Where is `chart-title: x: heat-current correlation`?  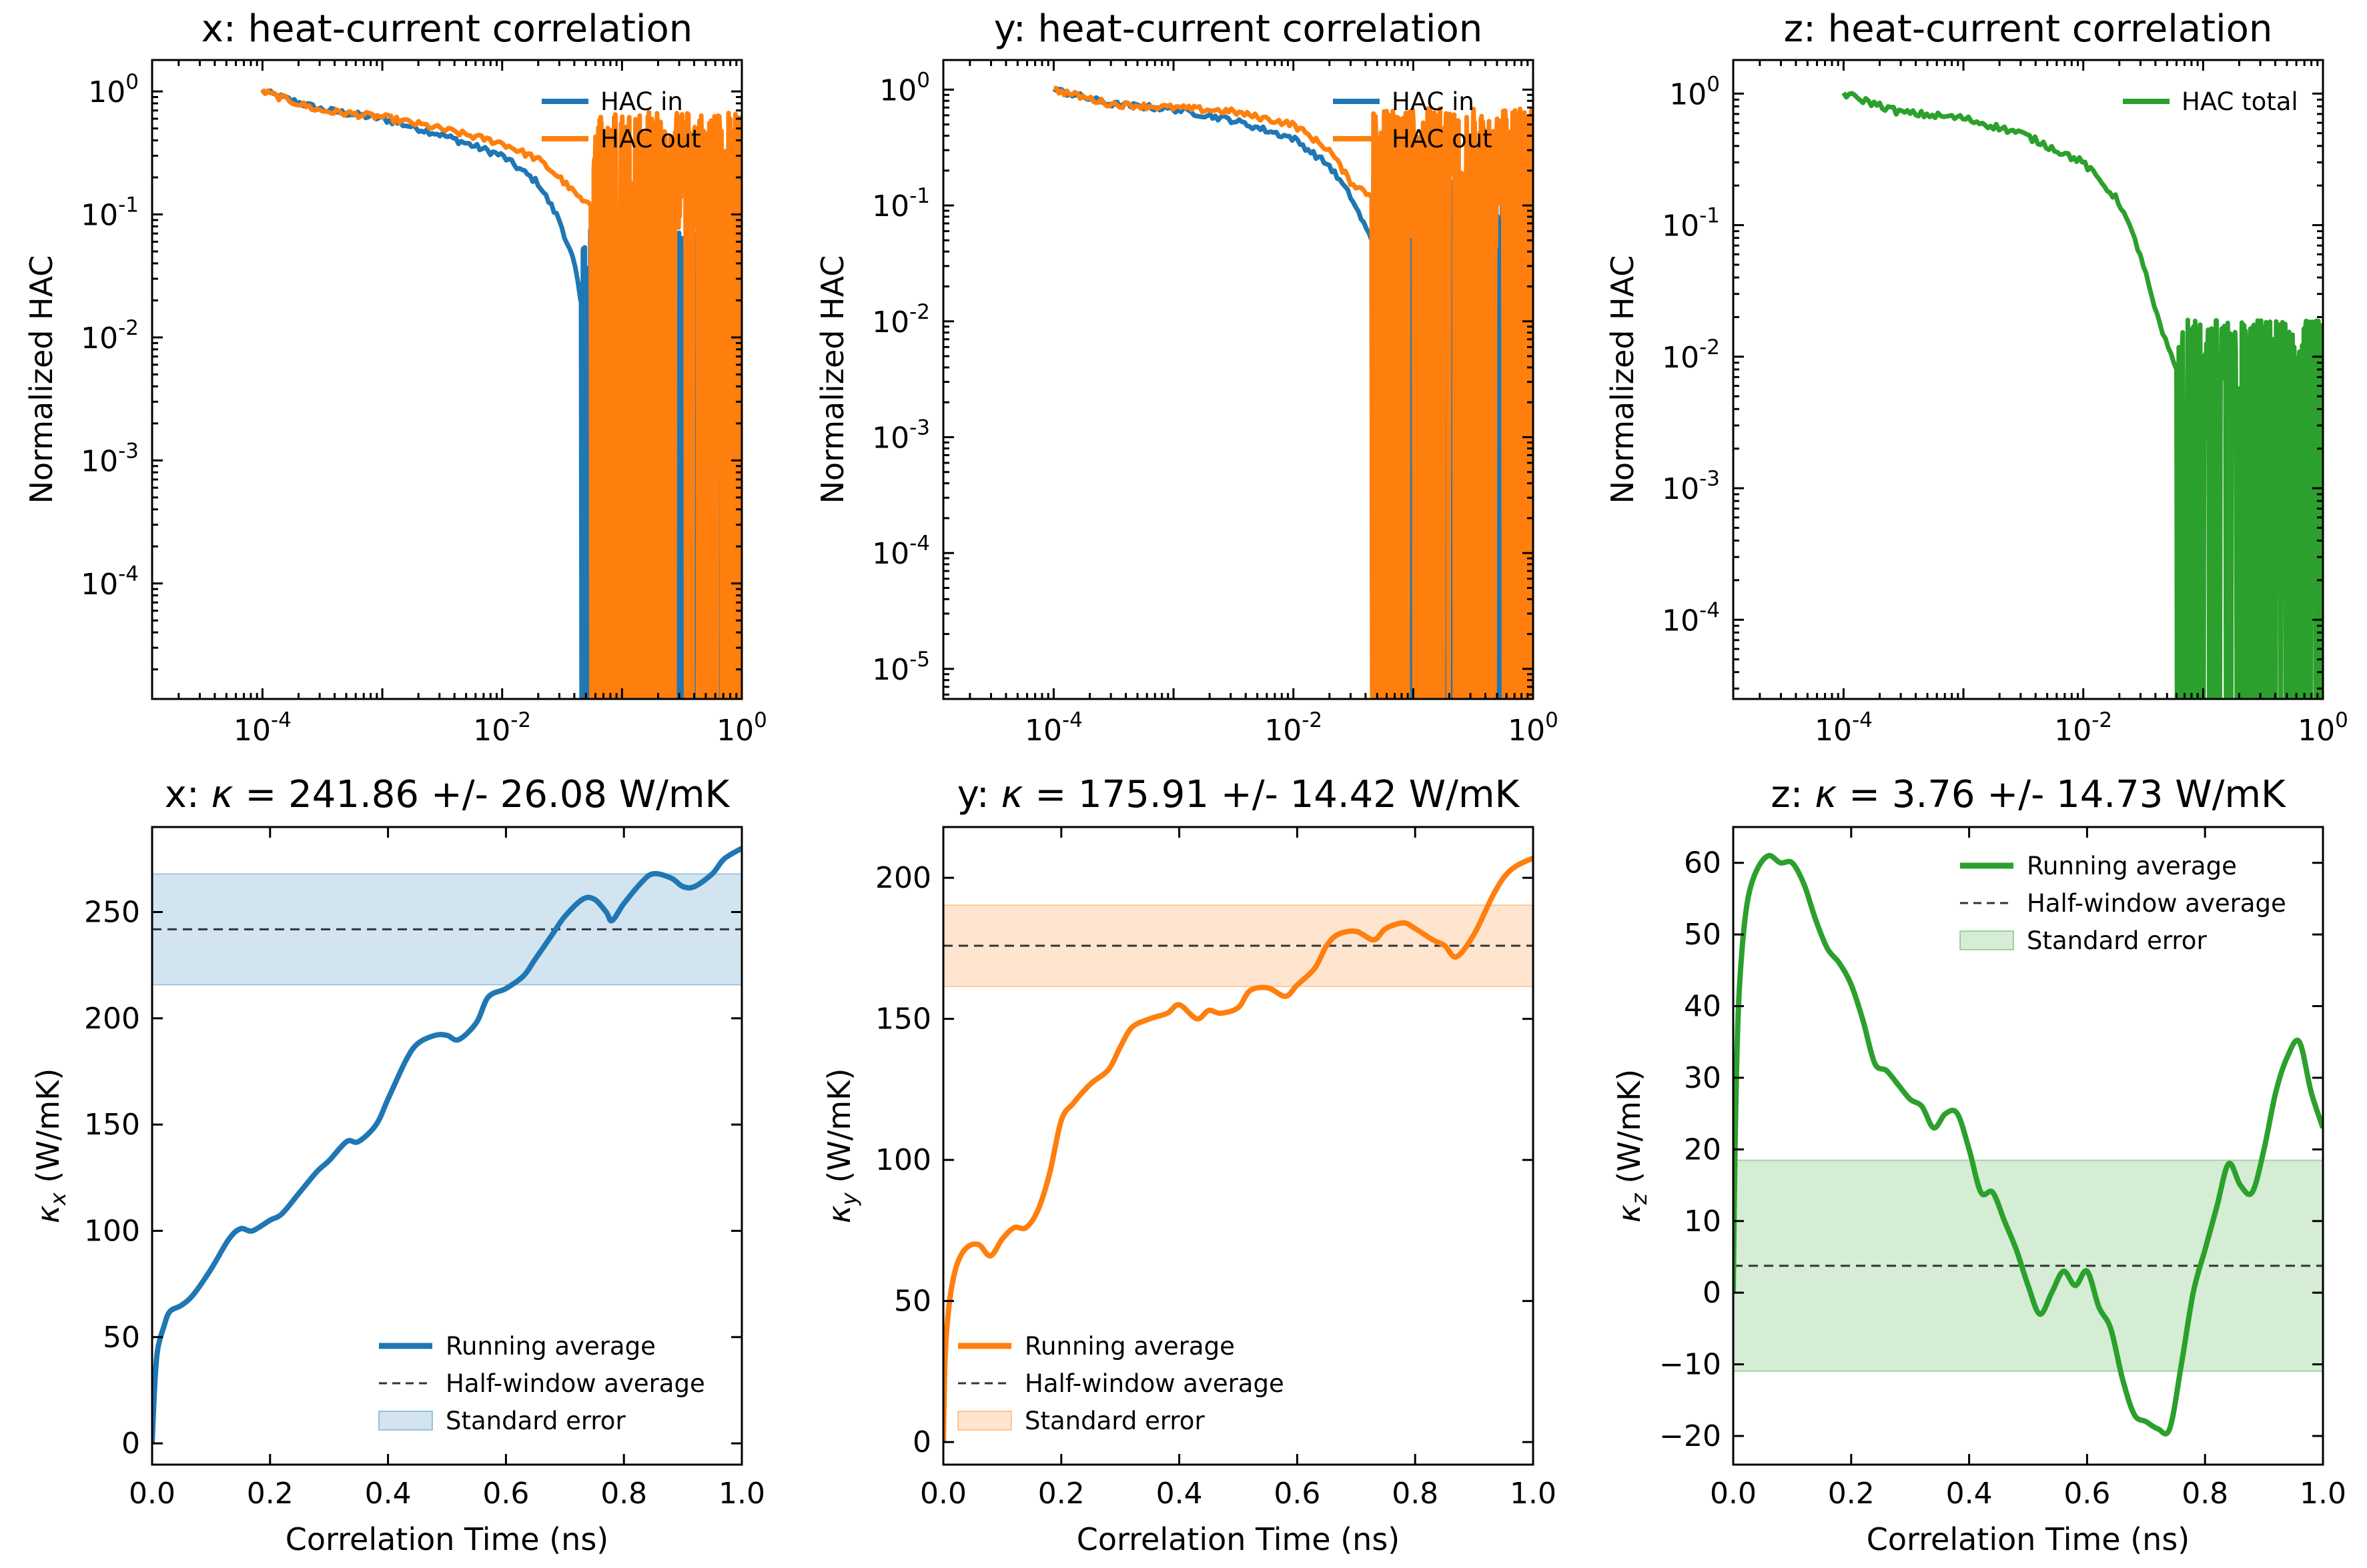
chart-title: x: heat-current correlation is located at coordinates (447, 29).